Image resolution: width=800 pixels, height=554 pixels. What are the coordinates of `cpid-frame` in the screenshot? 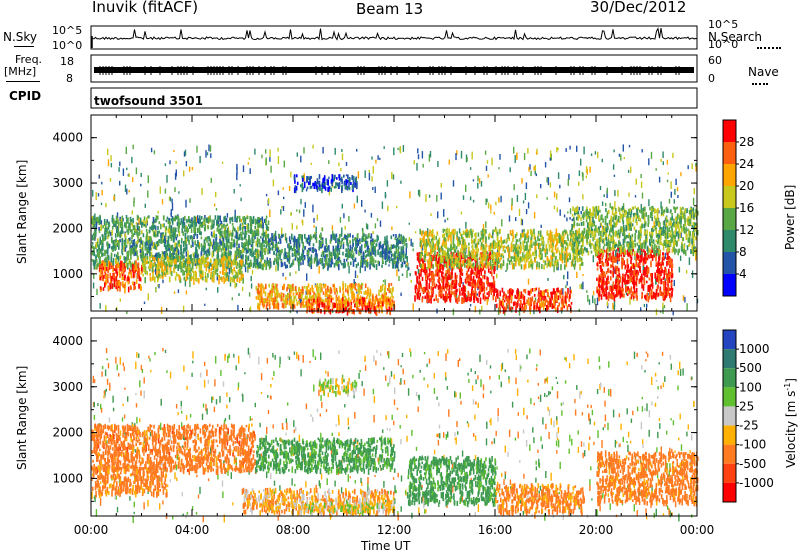 It's located at (394, 98).